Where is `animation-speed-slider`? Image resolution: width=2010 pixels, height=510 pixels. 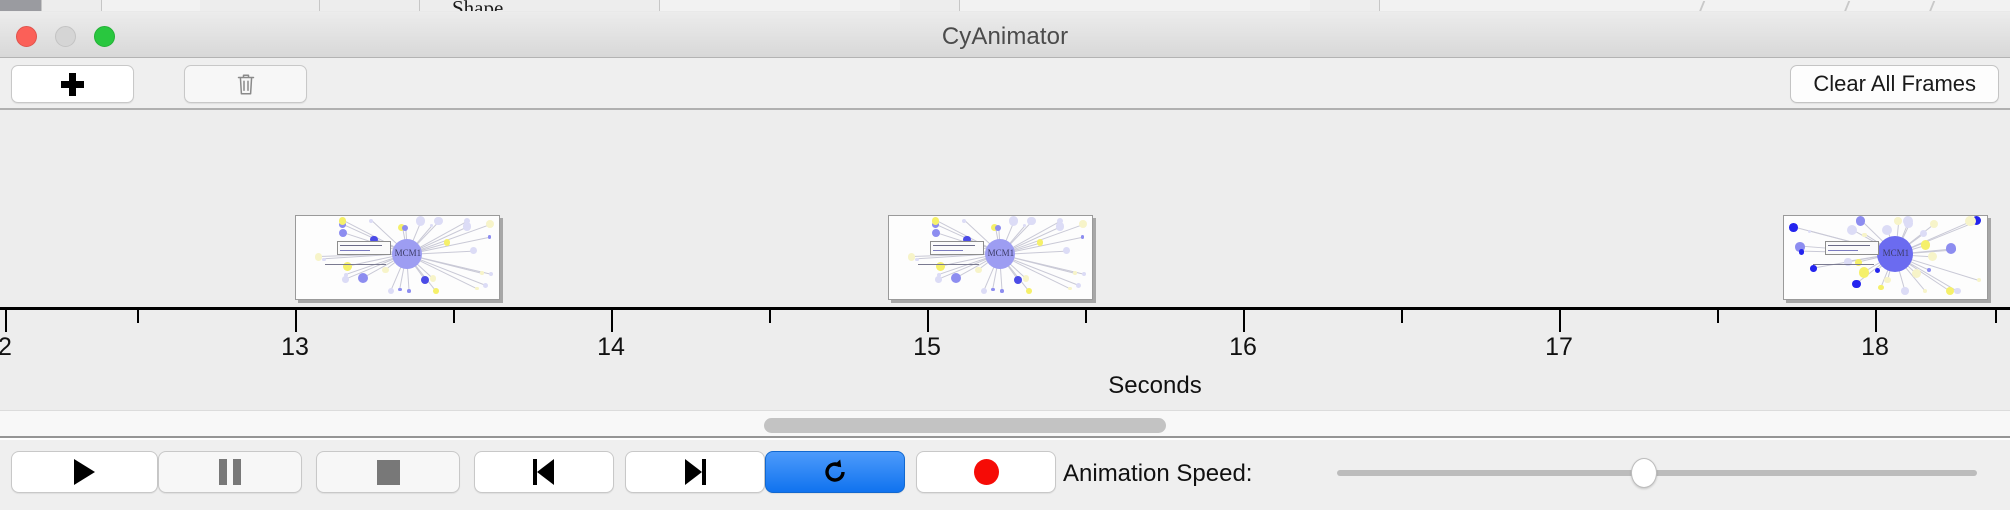 animation-speed-slider is located at coordinates (1657, 473).